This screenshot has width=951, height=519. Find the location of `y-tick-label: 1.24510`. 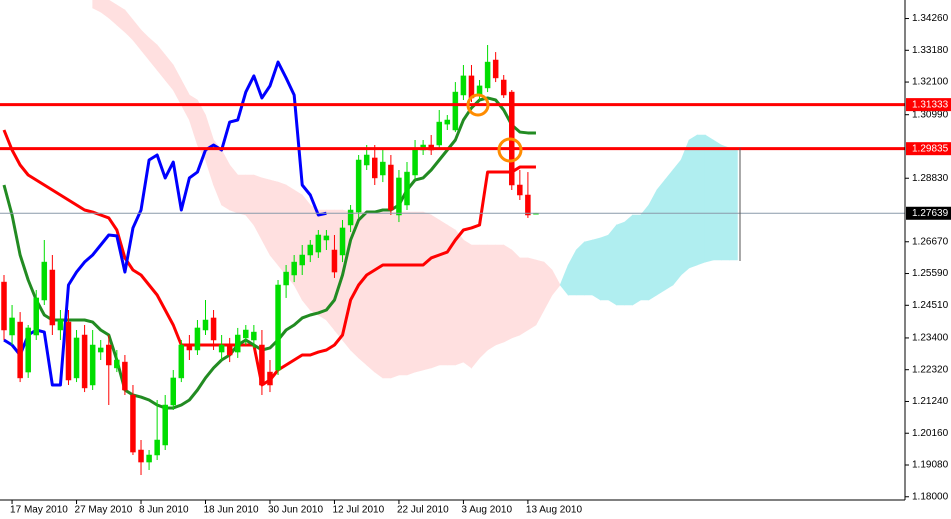

y-tick-label: 1.24510 is located at coordinates (930, 305).